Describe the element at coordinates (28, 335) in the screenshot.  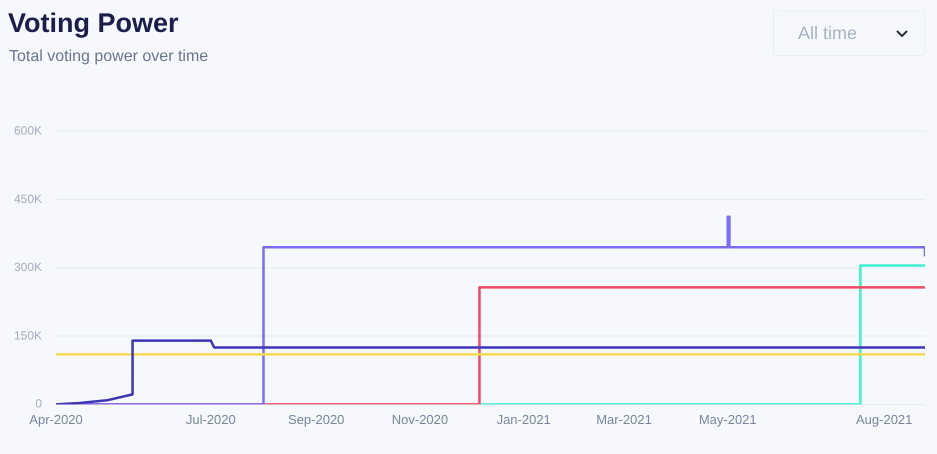
I see `y-tick-label: 150K` at that location.